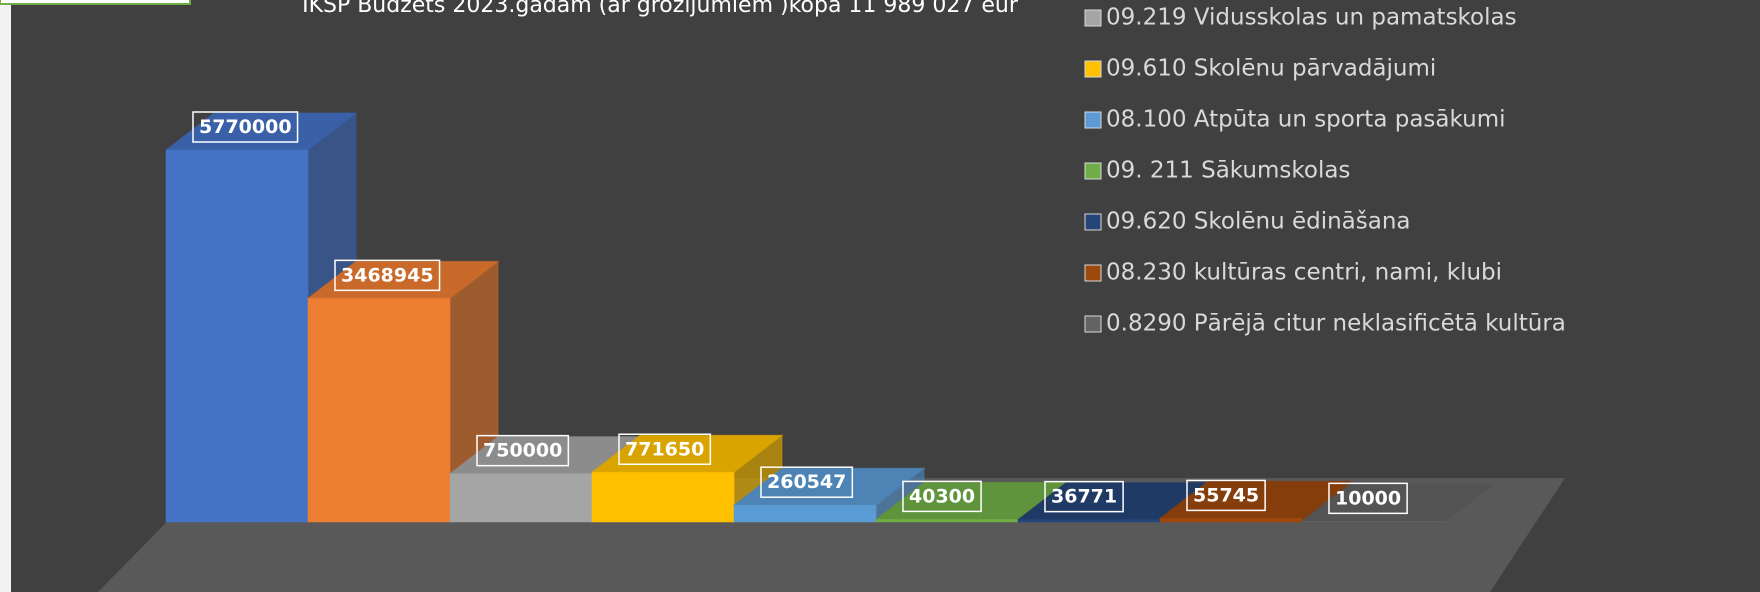 Image resolution: width=1760 pixels, height=592 pixels. I want to click on data-label: 10000, so click(1368, 498).